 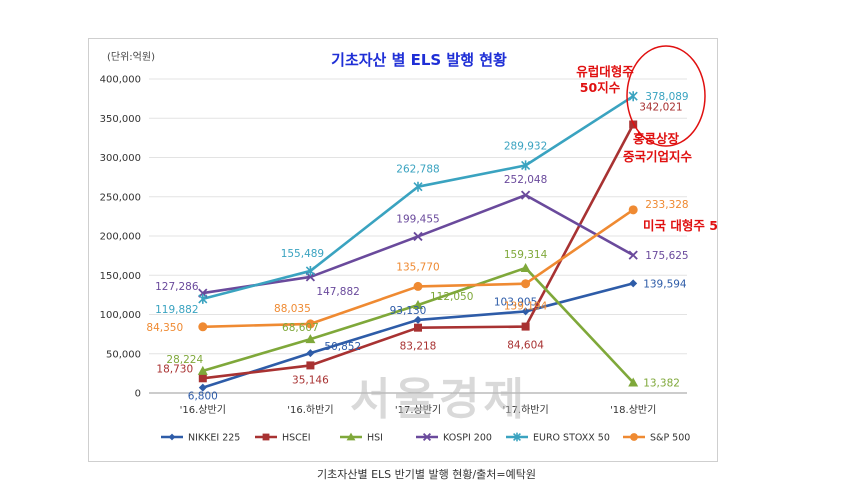 I want to click on data-label: 262,788, so click(x=417, y=170).